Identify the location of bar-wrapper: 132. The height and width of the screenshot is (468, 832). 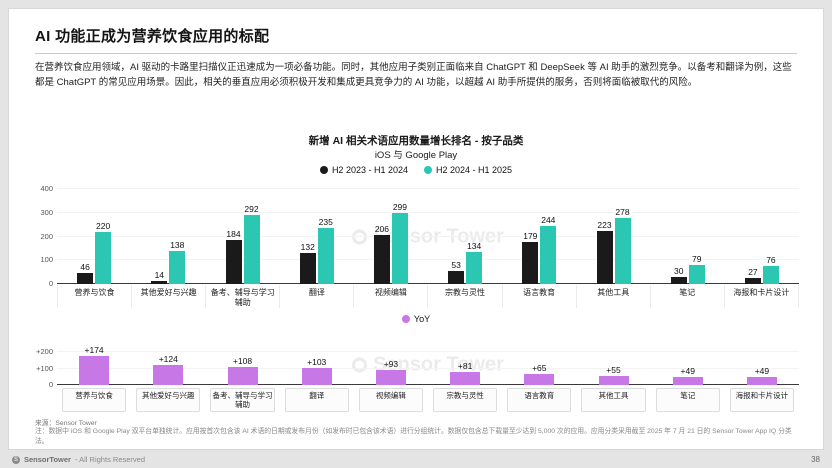
(307, 236).